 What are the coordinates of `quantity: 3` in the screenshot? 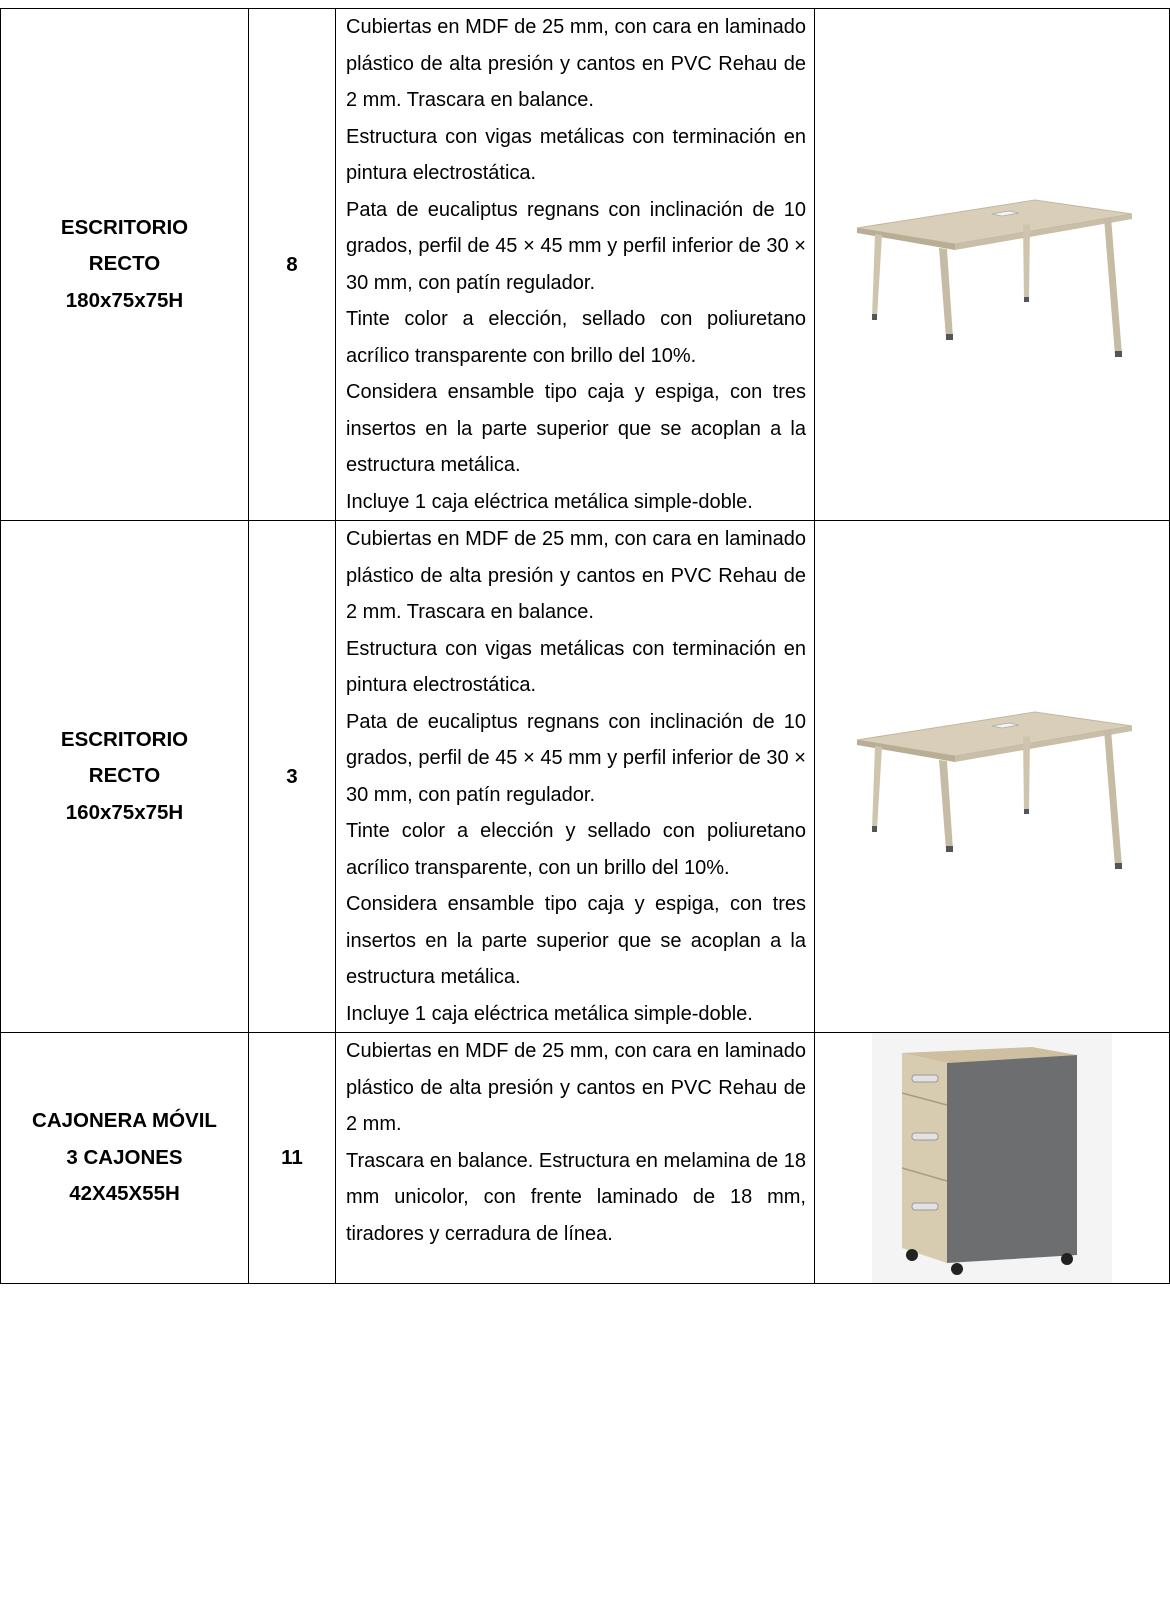 It's located at (292, 776).